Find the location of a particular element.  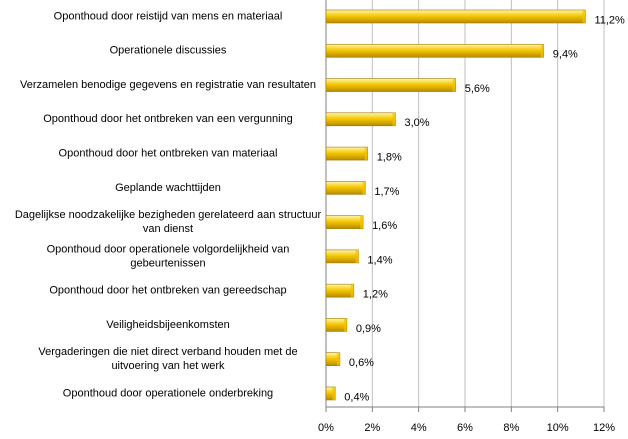

x-tick-label: 4% is located at coordinates (419, 428).